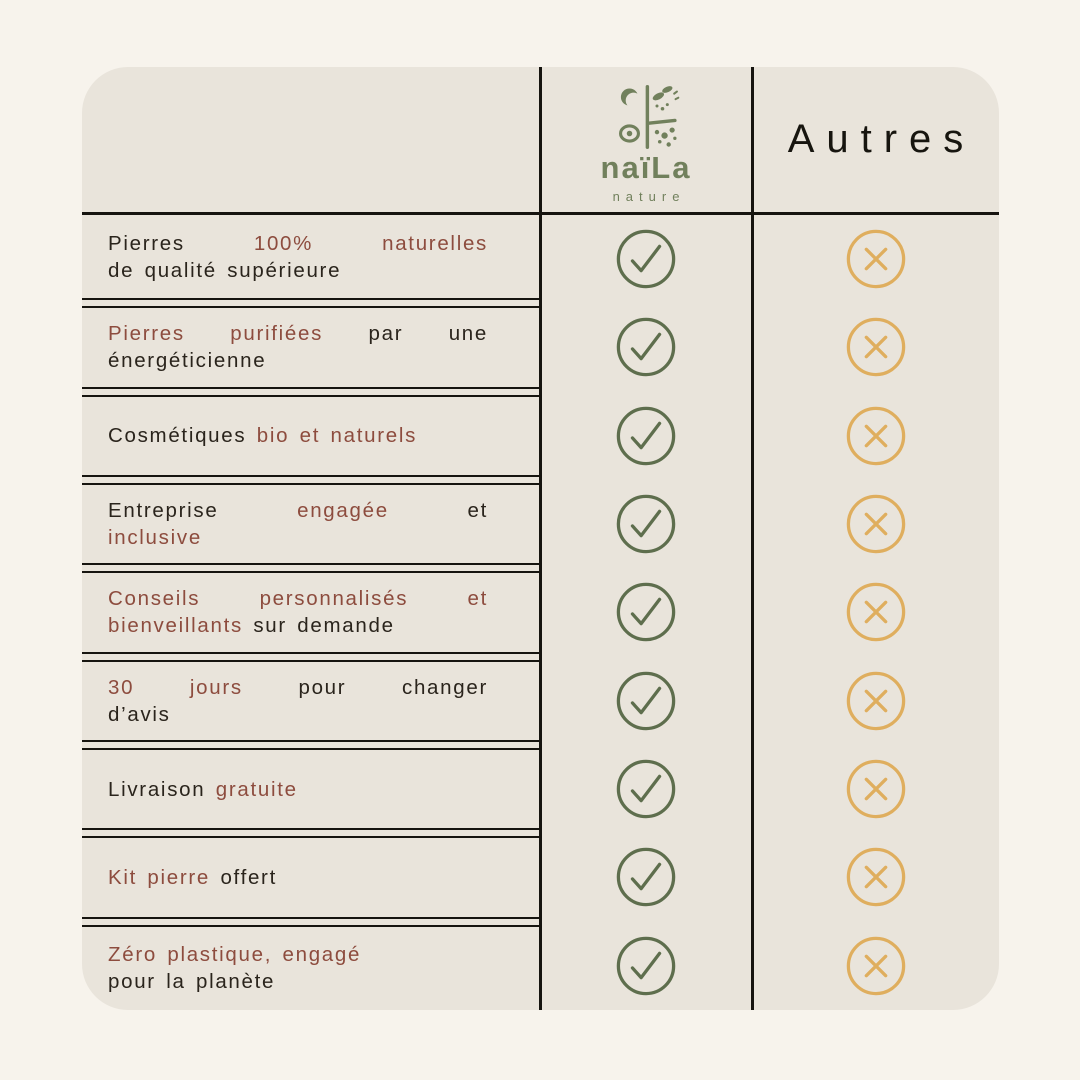 Image resolution: width=1080 pixels, height=1080 pixels. Describe the element at coordinates (298, 360) in the screenshot. I see `feature-text-line: énergéticienne` at that location.